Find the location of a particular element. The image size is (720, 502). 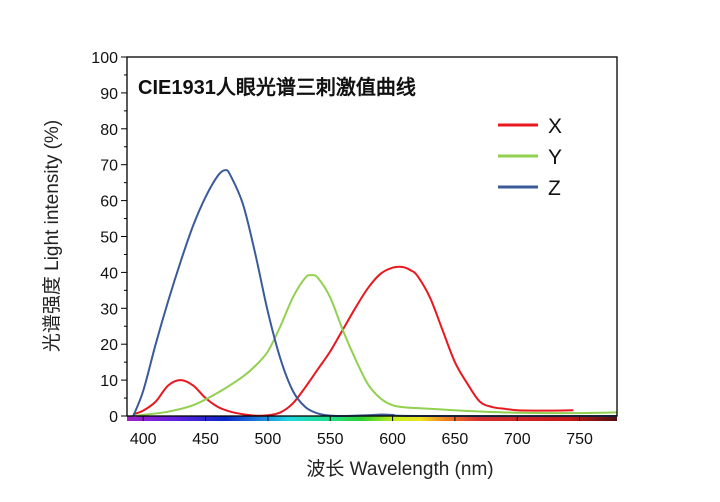

x-tick-label: 450 is located at coordinates (205, 439).